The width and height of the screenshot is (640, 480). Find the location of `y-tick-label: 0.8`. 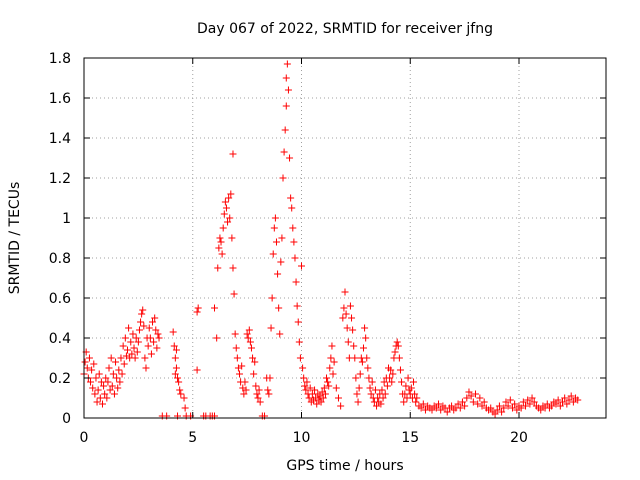

y-tick-label: 0.8 is located at coordinates (60, 259).